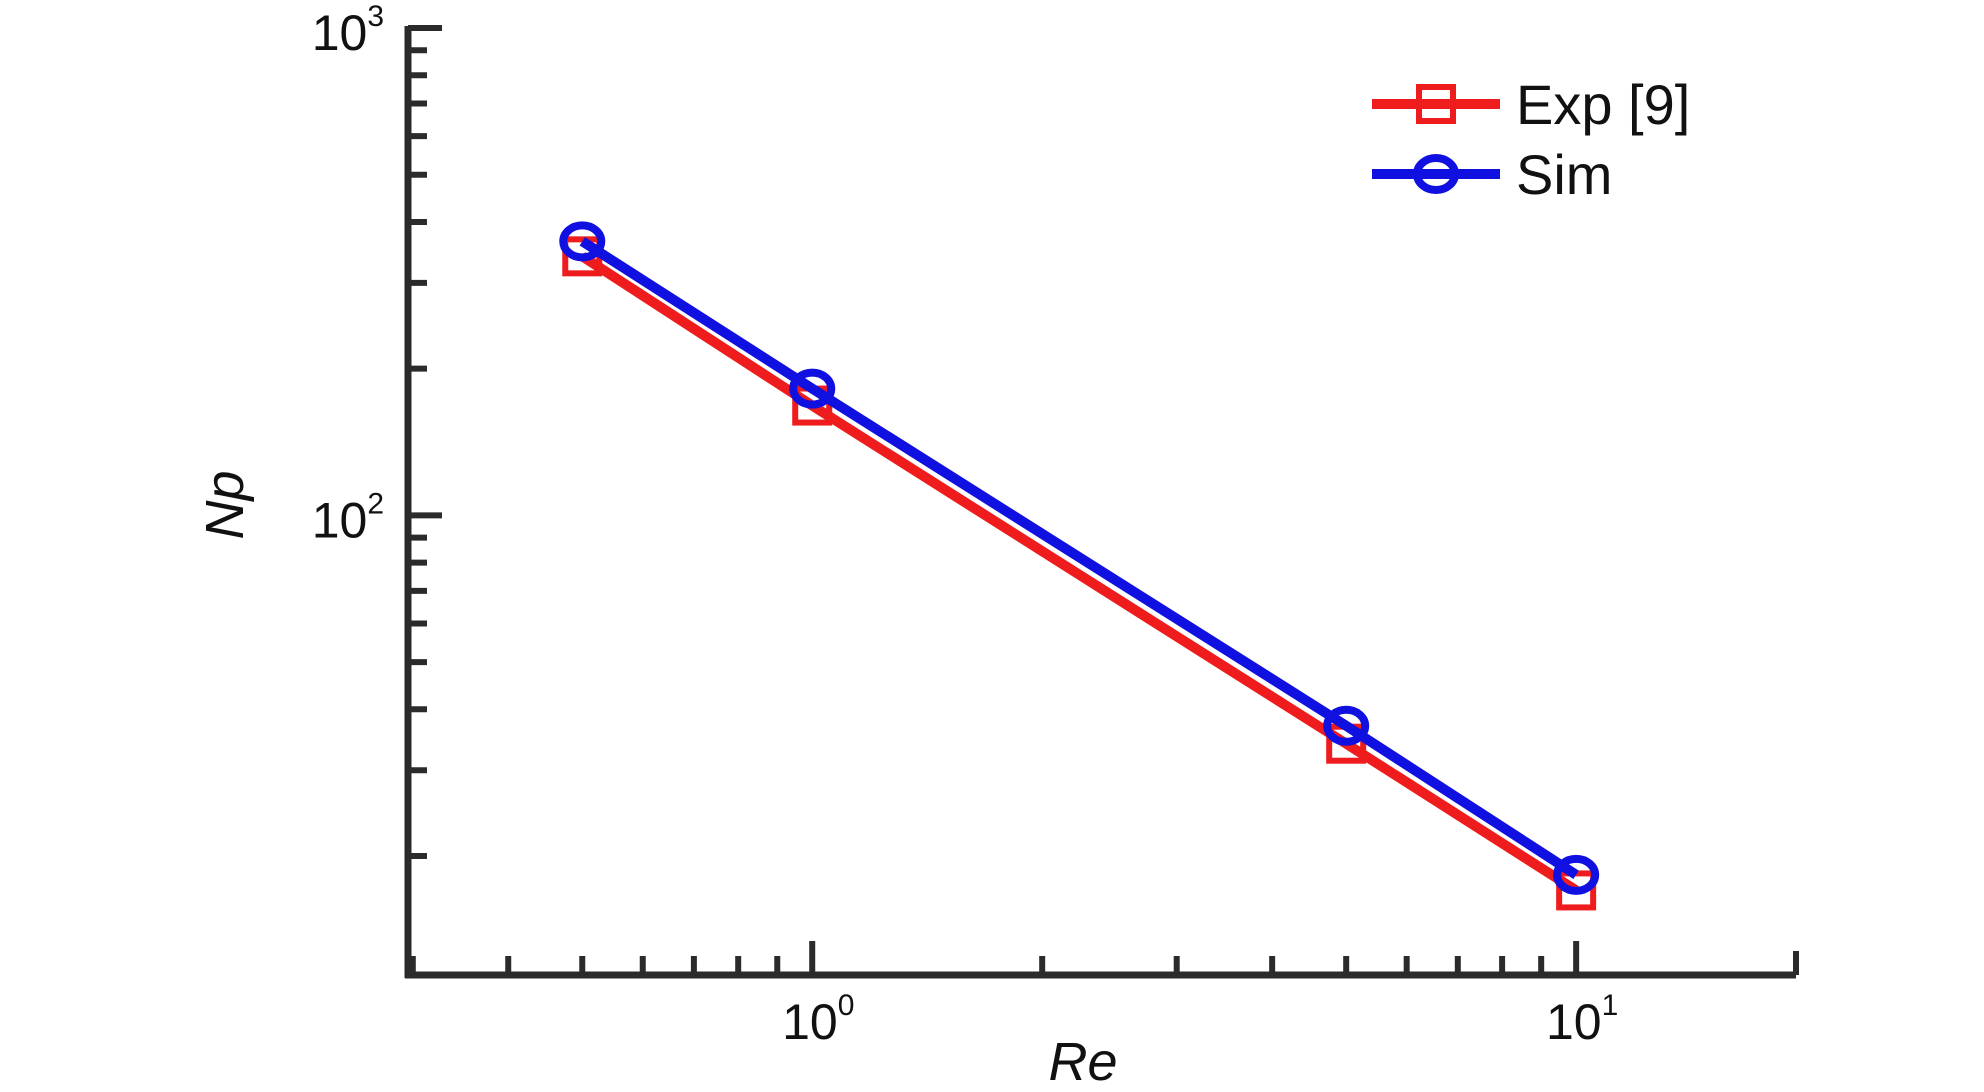 The image size is (1984, 1092). Describe the element at coordinates (818, 1019) in the screenshot. I see `x-tick-label: 10⁰` at that location.